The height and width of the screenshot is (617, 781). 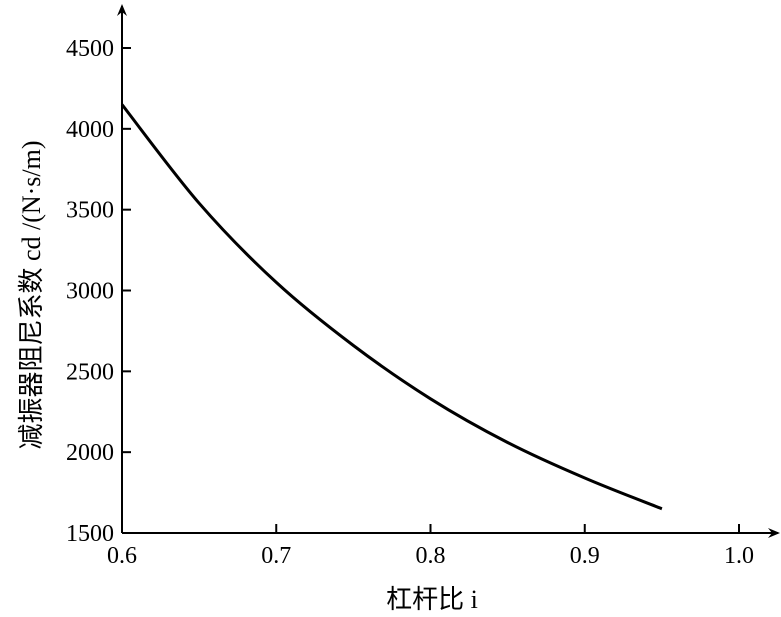 I want to click on x-tick-label: 0.7, so click(x=276, y=556).